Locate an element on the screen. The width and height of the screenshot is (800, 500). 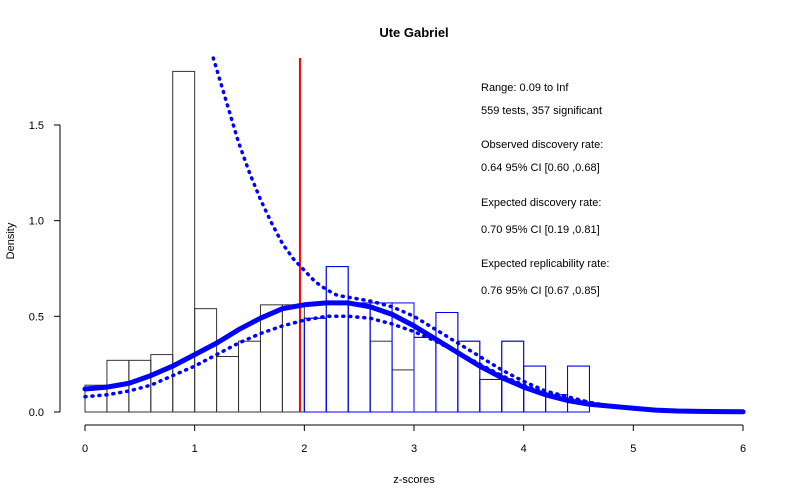
x-tick-label: 2 is located at coordinates (304, 449).